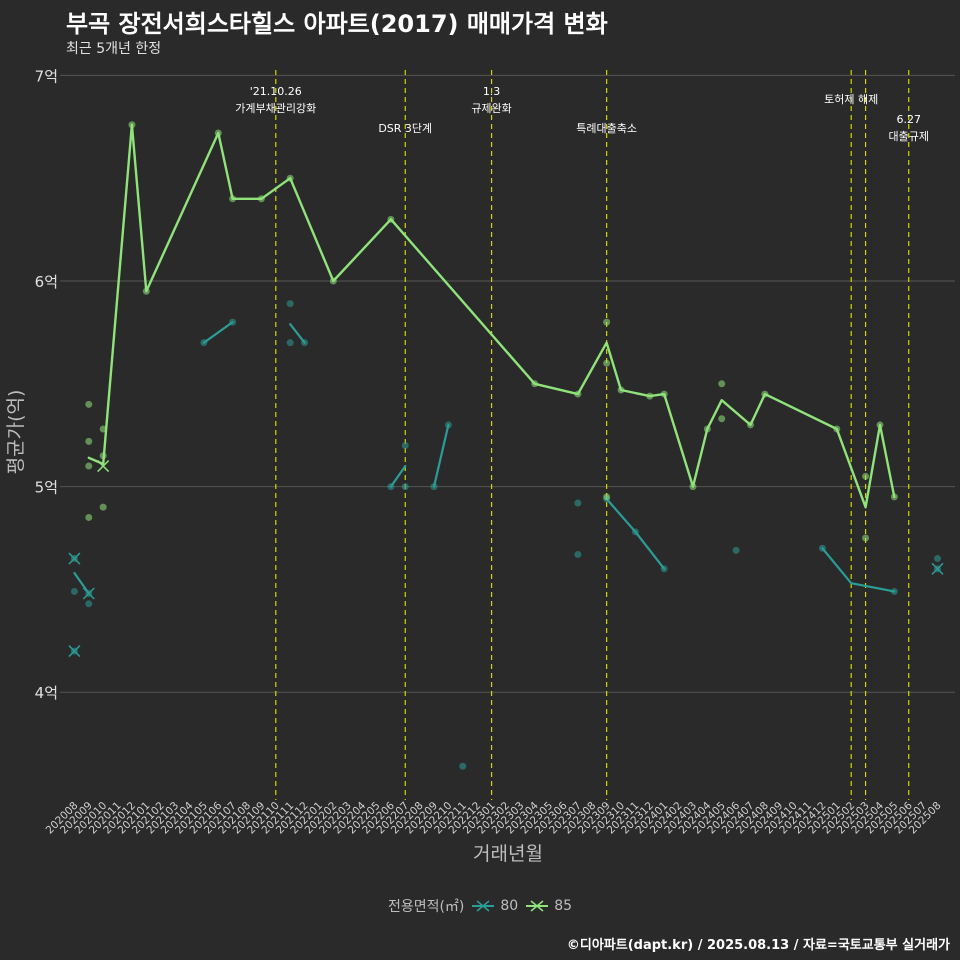 This screenshot has width=960, height=960. I want to click on event-label: 6.27, so click(908, 119).